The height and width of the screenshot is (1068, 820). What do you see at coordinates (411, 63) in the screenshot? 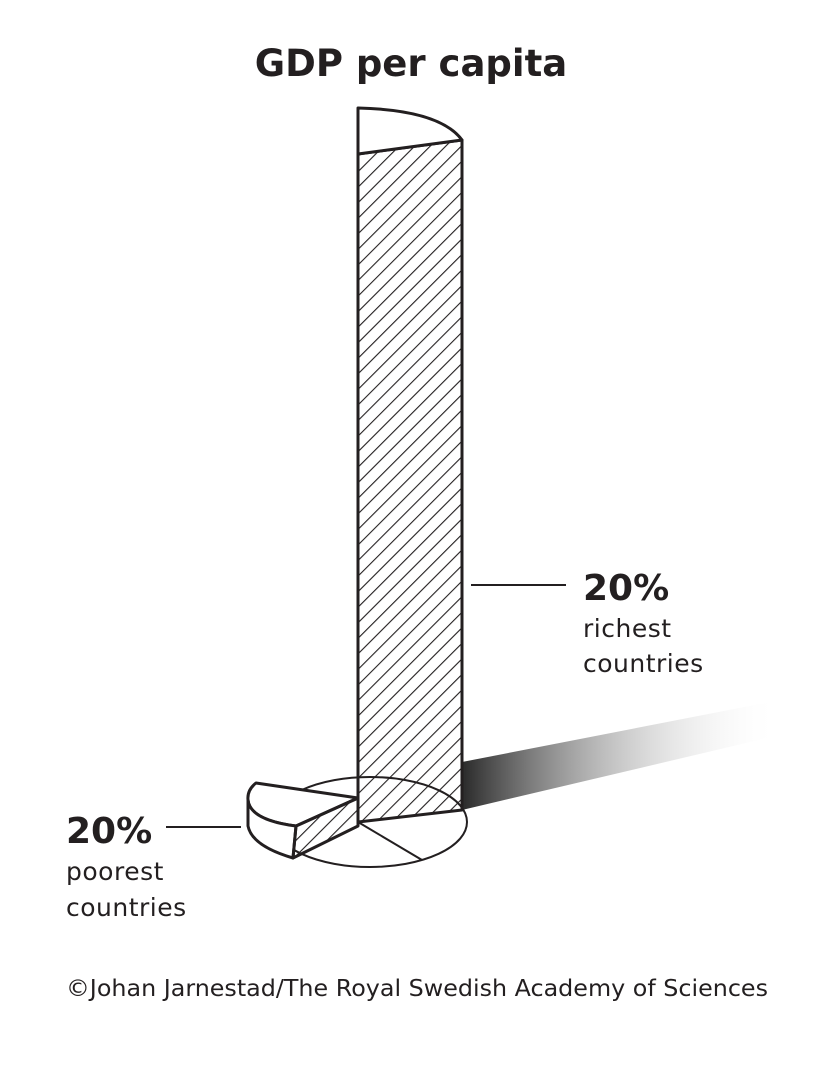
I see `chart-title: GDP per capita` at bounding box center [411, 63].